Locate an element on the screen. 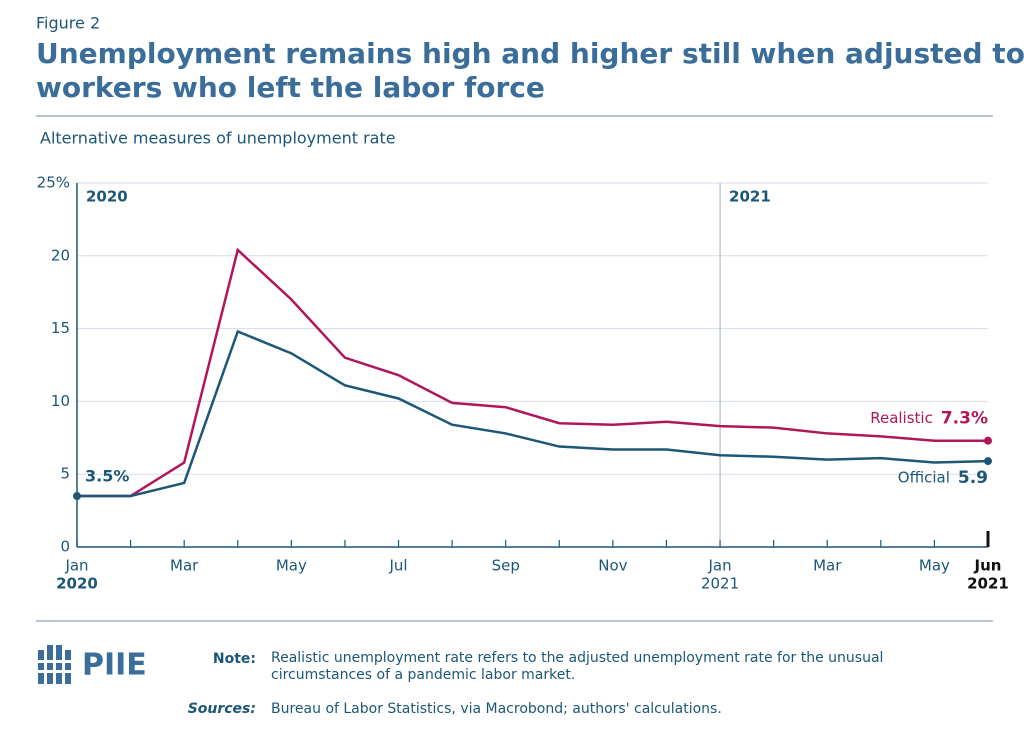 The width and height of the screenshot is (1024, 752). y-tick-label: 10 is located at coordinates (60, 401).